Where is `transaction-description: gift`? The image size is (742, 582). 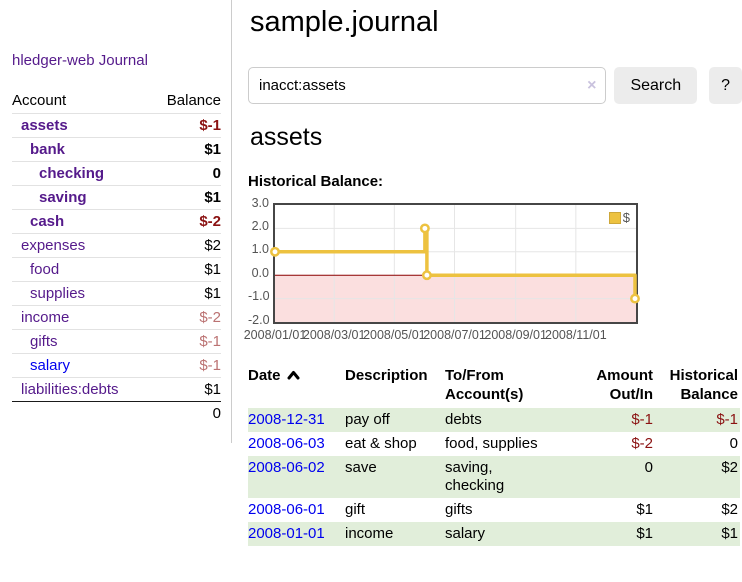
transaction-description: gift is located at coordinates (355, 509).